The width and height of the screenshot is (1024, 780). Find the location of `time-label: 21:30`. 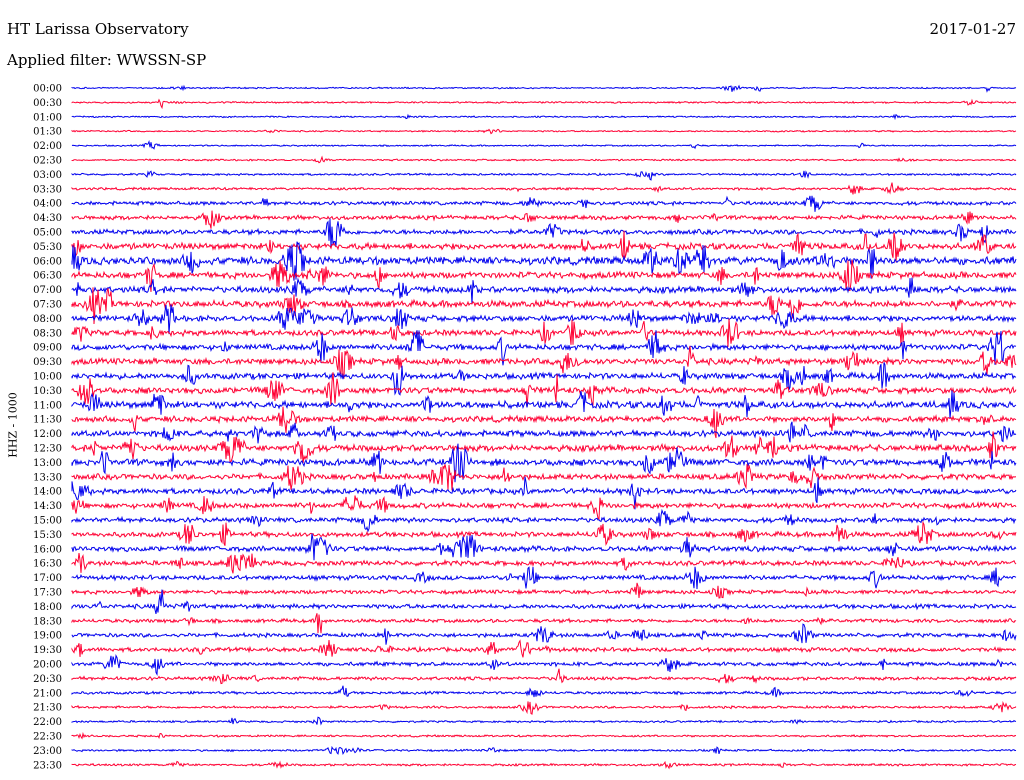

time-label: 21:30 is located at coordinates (47, 708).